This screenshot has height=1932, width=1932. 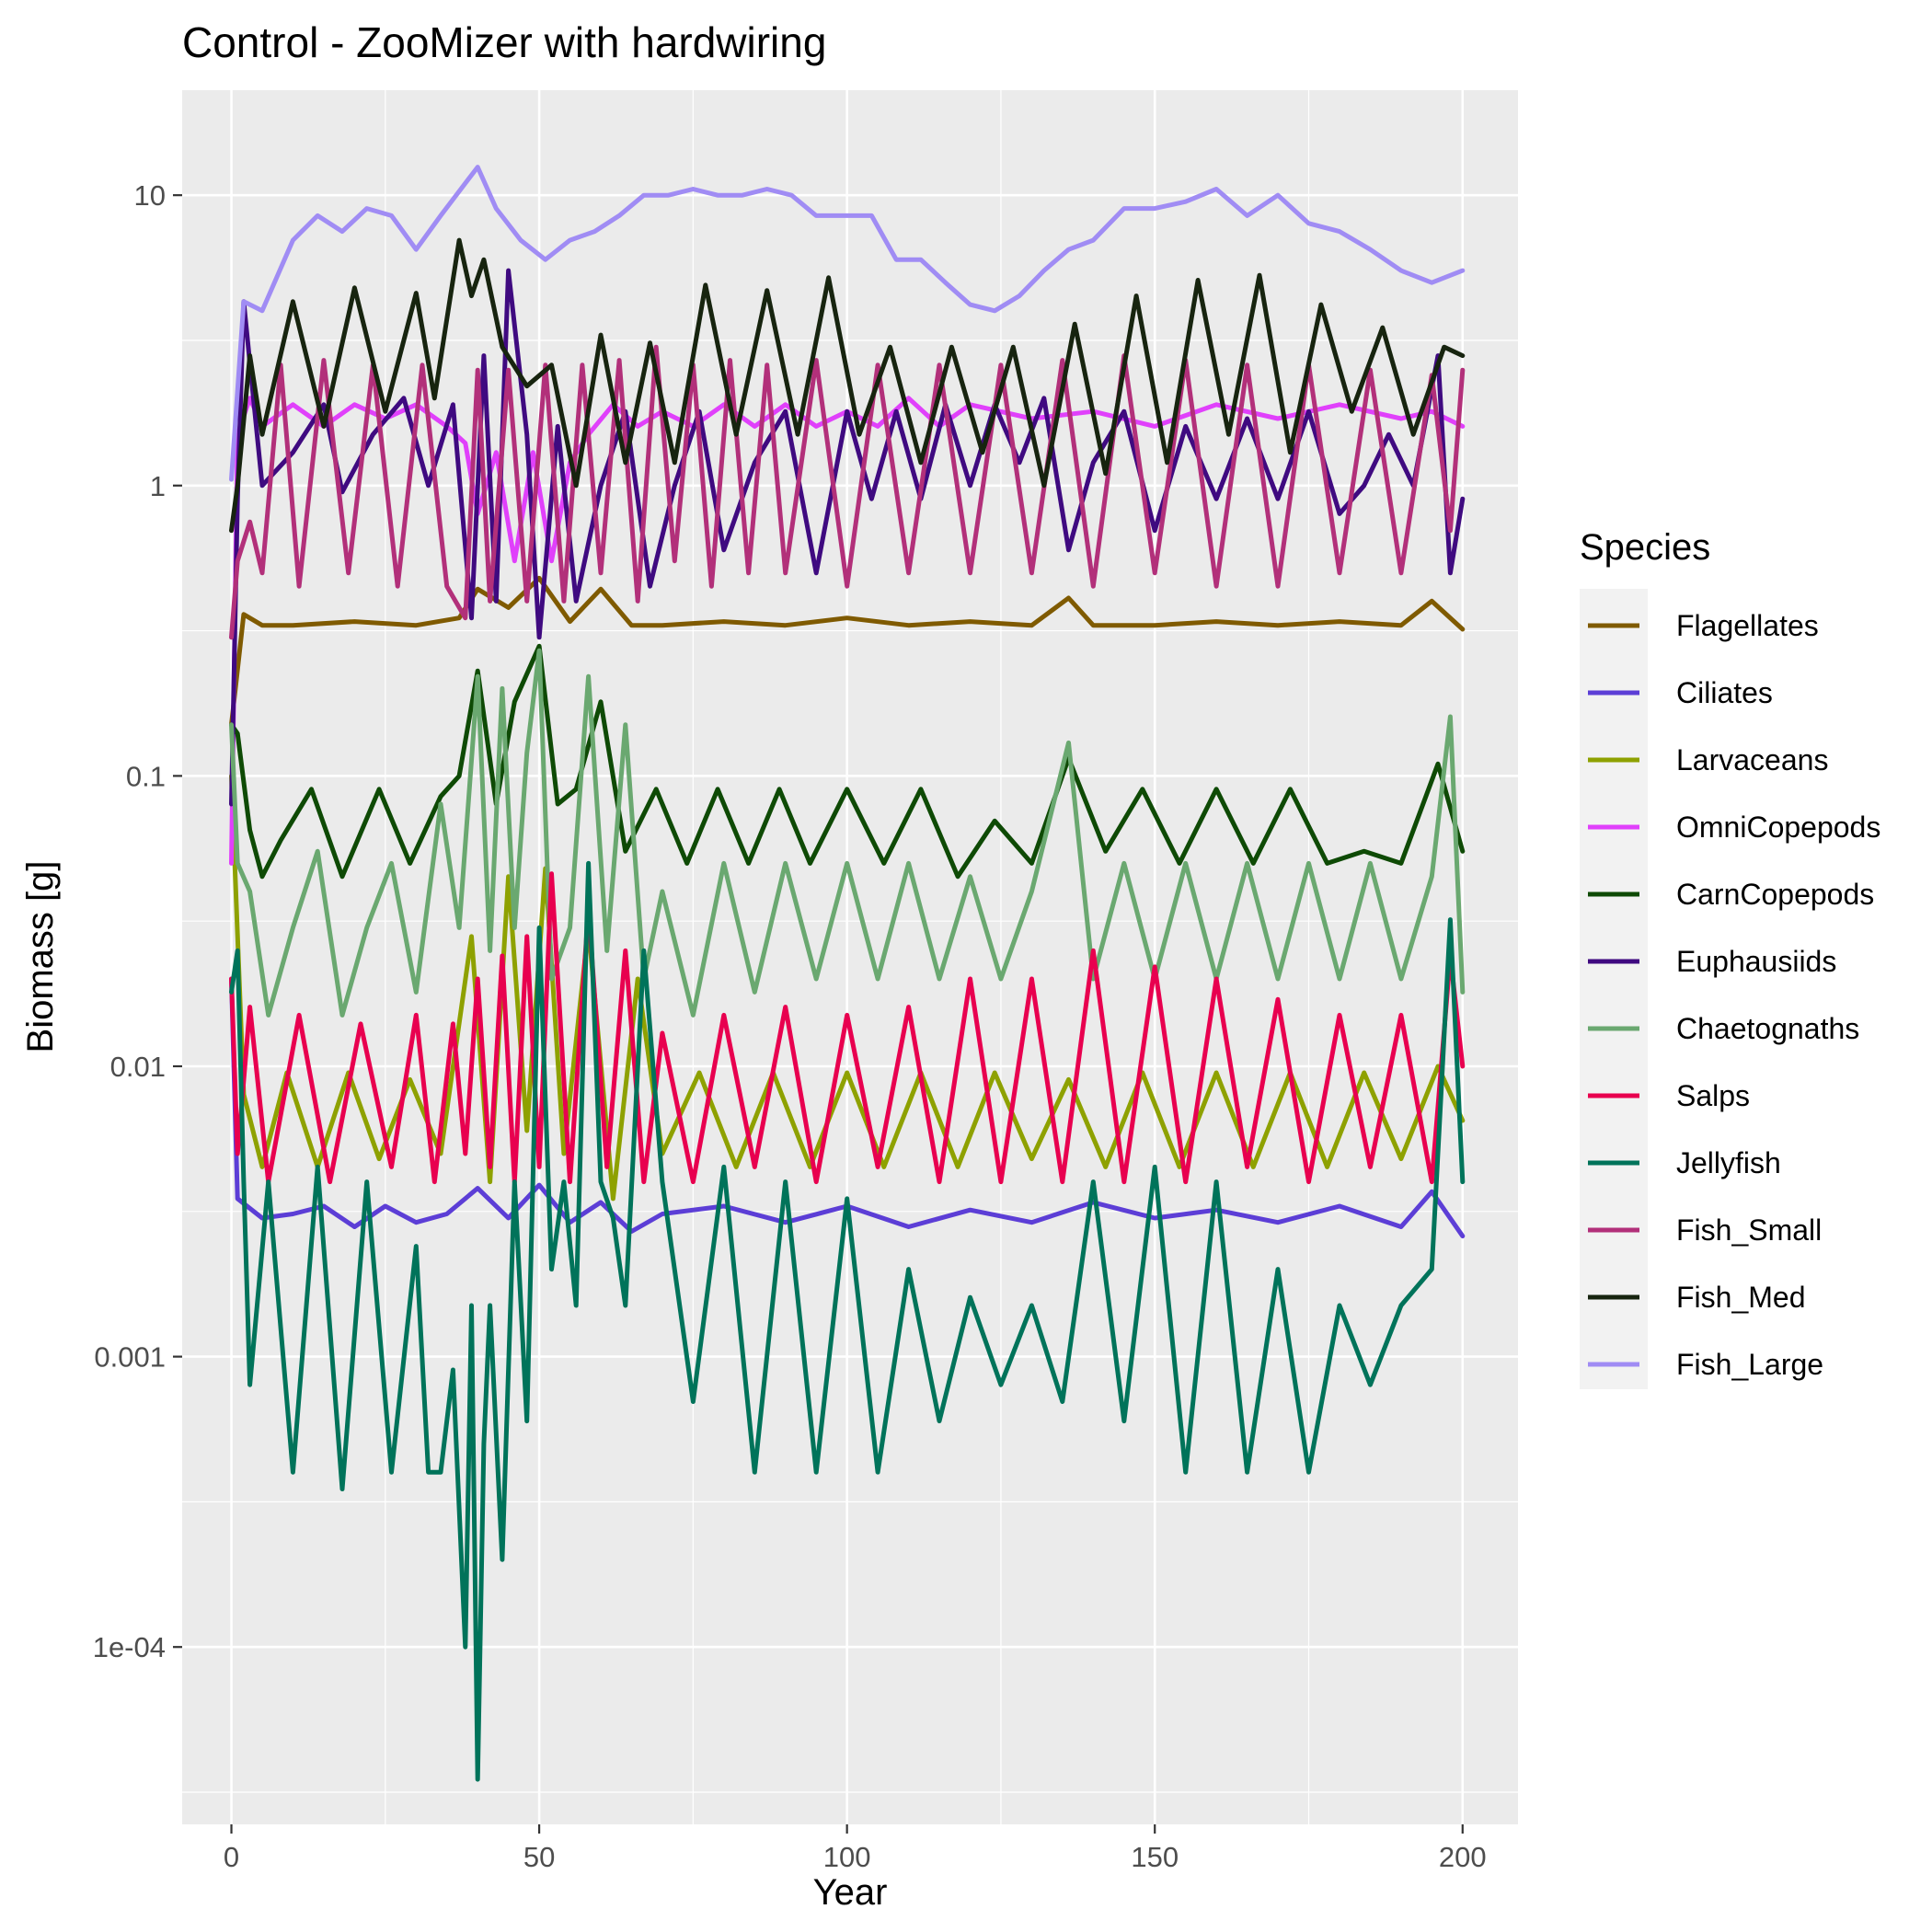 I want to click on series-line-carncopepods, so click(x=847, y=761).